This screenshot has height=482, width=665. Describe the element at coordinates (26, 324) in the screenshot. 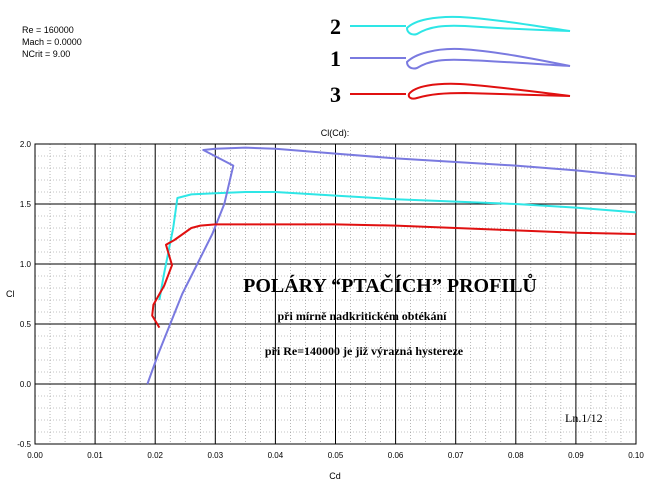

I see `y-tick-label: 0.5` at that location.